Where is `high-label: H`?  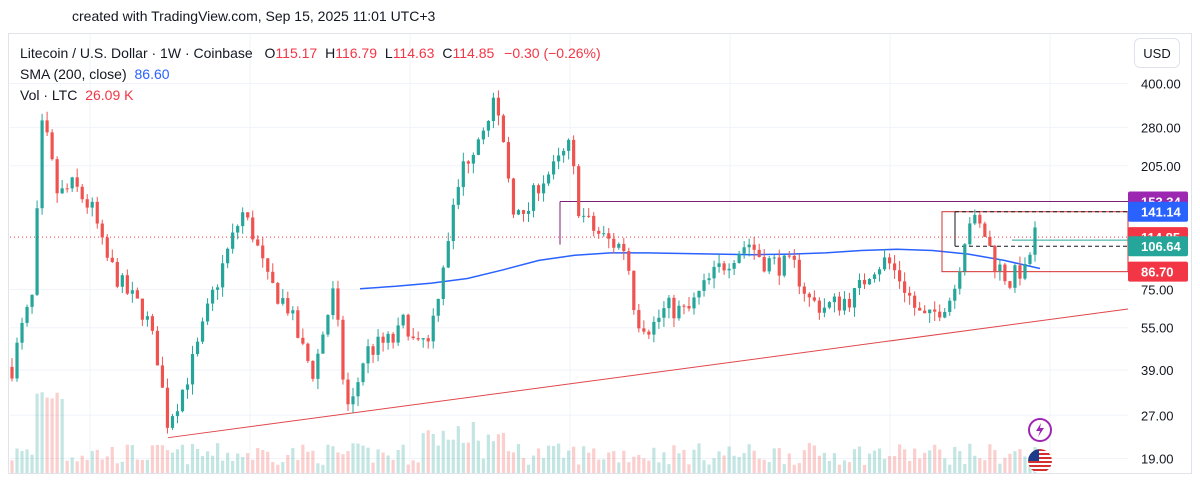
high-label: H is located at coordinates (330, 53).